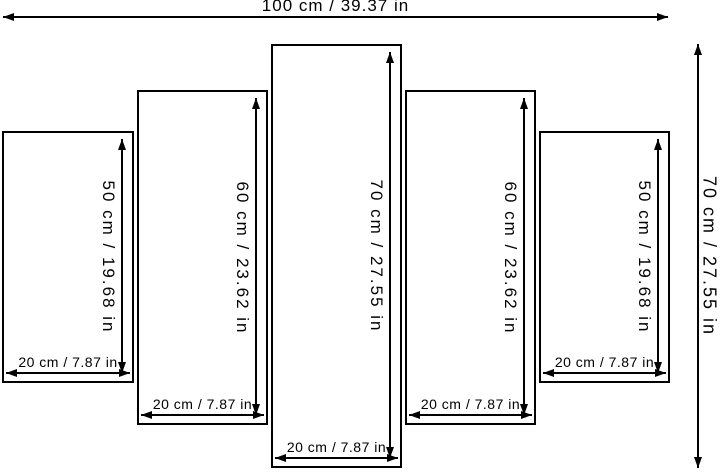  I want to click on panel-1-height-label: 50 cm / 19.68 in, so click(108, 257).